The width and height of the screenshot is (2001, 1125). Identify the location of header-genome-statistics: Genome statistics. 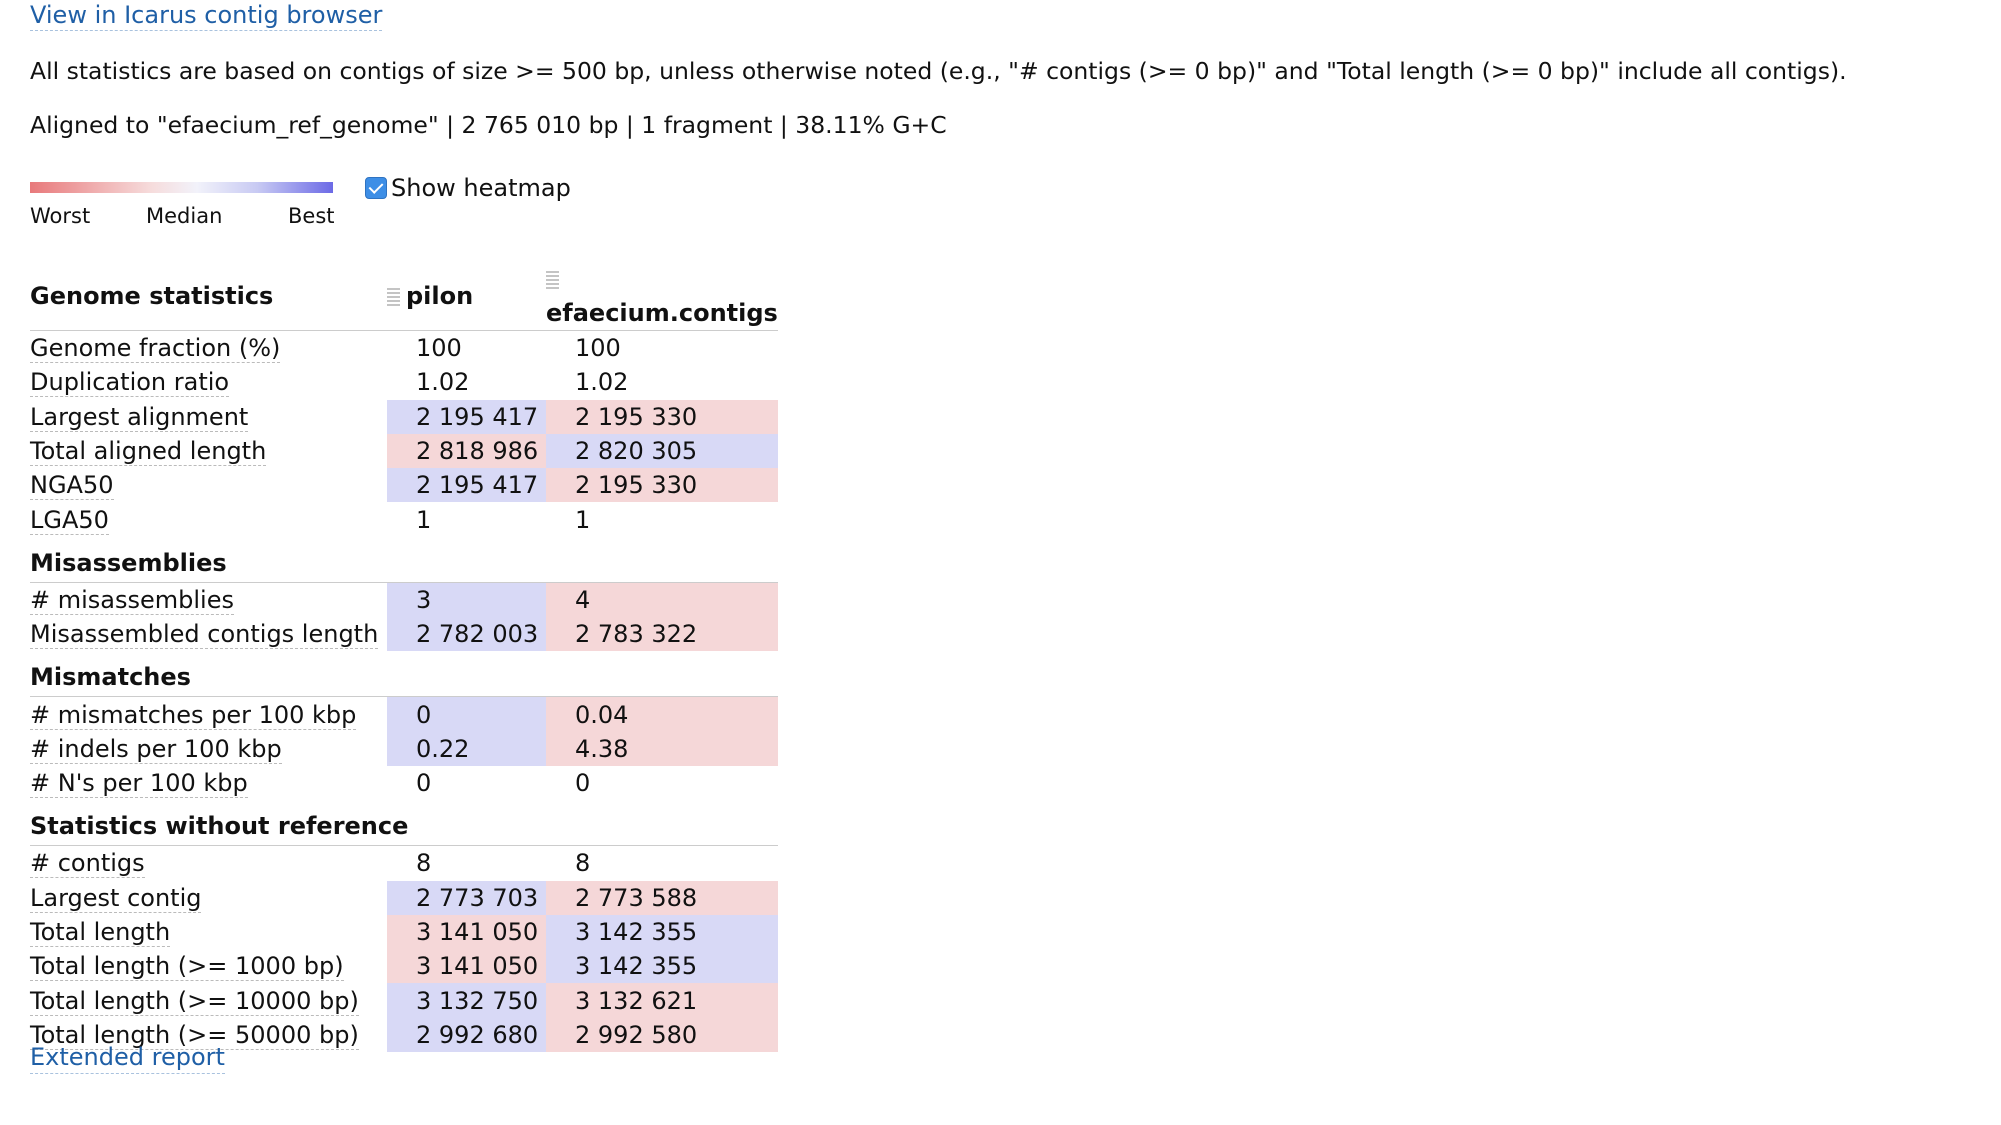
(208, 296).